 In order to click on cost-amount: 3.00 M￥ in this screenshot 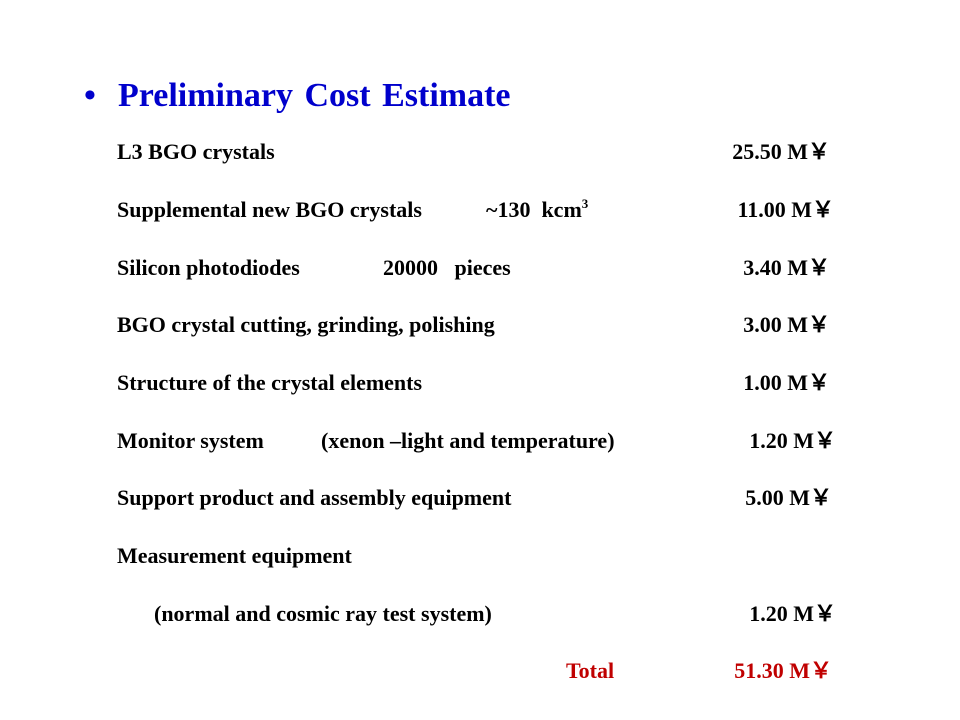, I will do `click(786, 324)`.